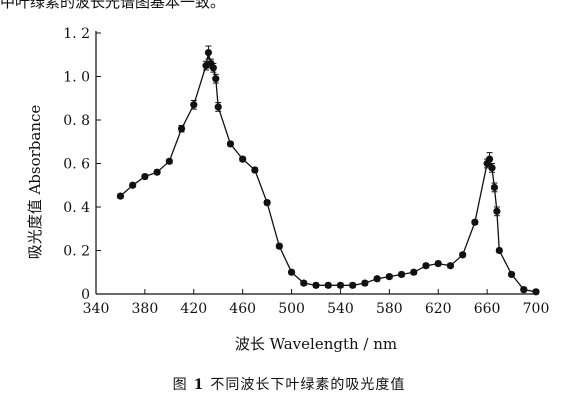 The width and height of the screenshot is (578, 407). What do you see at coordinates (76, 78) in the screenshot?
I see `y-tick-label: 1. 0` at bounding box center [76, 78].